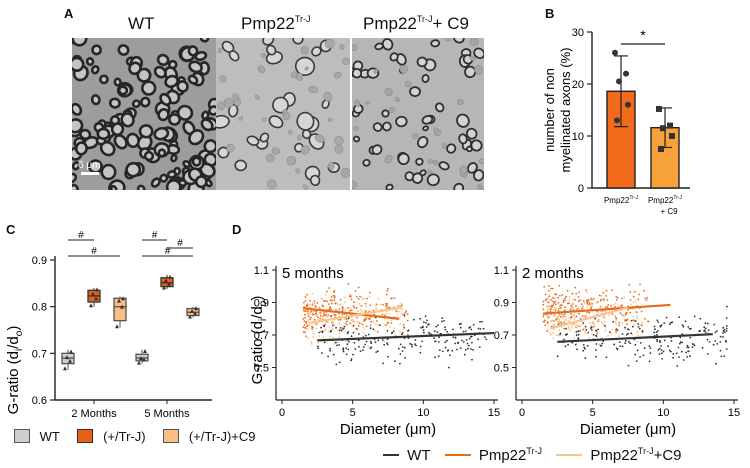 The width and height of the screenshot is (750, 468). Describe the element at coordinates (124, 436) in the screenshot. I see `legend-label-trj: (+/Tr-J)` at that location.